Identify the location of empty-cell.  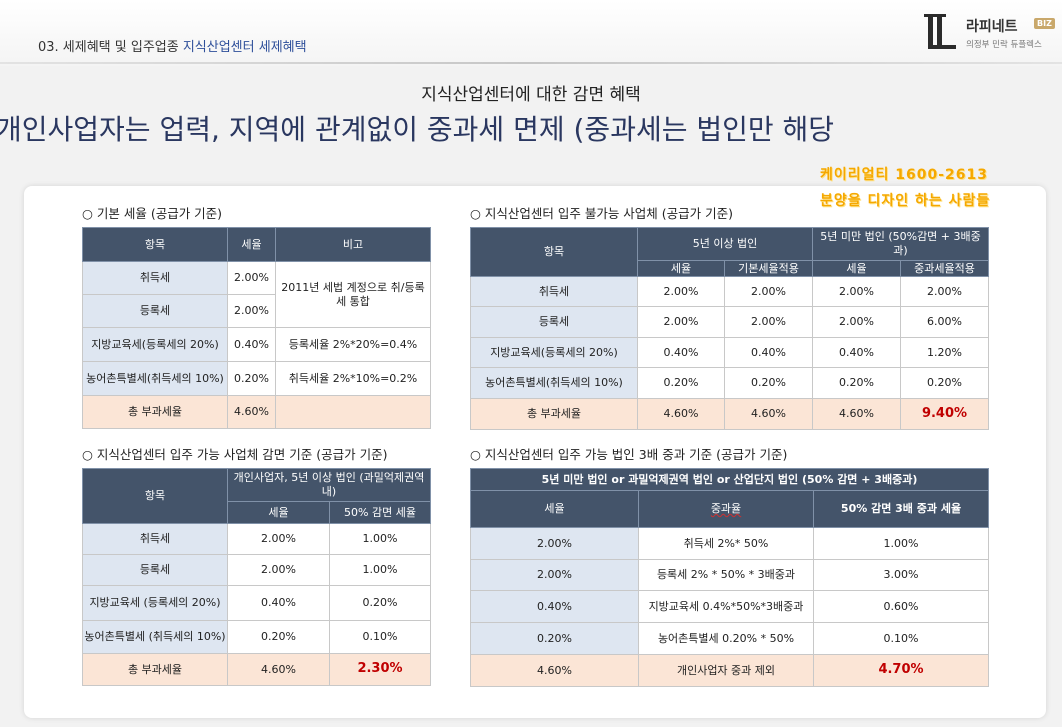
(353, 412).